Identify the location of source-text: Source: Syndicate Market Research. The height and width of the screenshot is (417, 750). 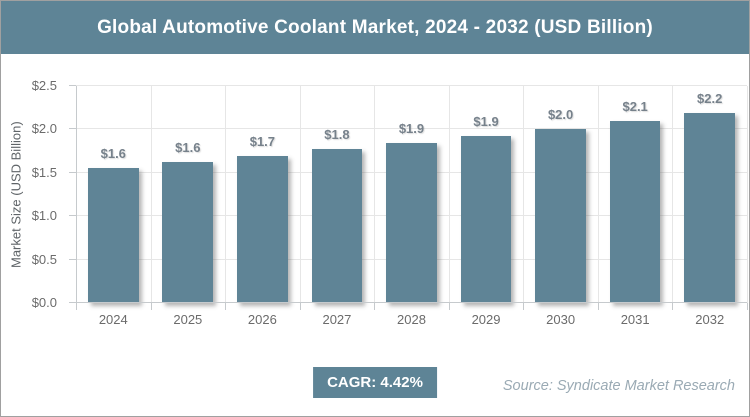
(618, 386).